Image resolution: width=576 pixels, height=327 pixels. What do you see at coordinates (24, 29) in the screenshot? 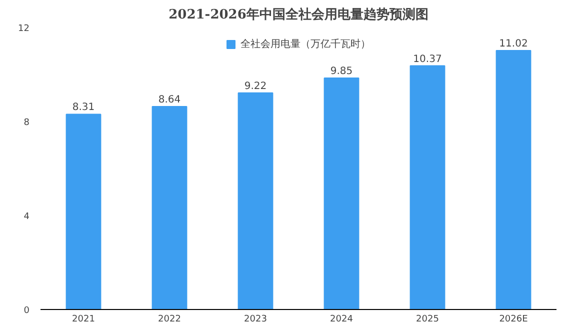
I see `y-tick-label: 12` at bounding box center [24, 29].